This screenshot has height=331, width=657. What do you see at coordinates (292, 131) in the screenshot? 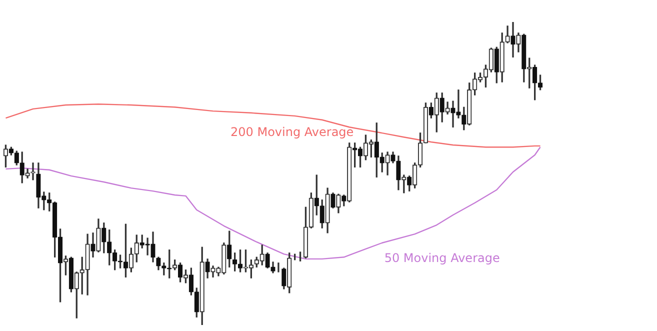
I see `series-label: 200 Moving Average` at bounding box center [292, 131].